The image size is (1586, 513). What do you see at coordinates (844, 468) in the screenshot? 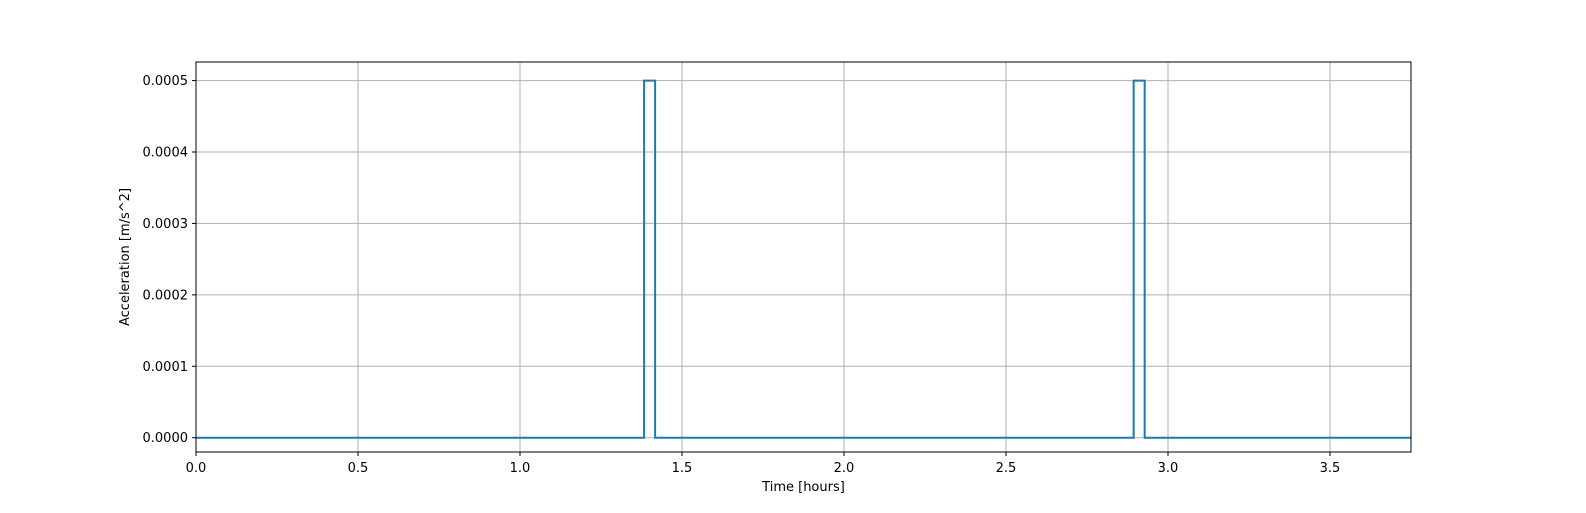
I see `x-tick-label: 2.0` at bounding box center [844, 468].